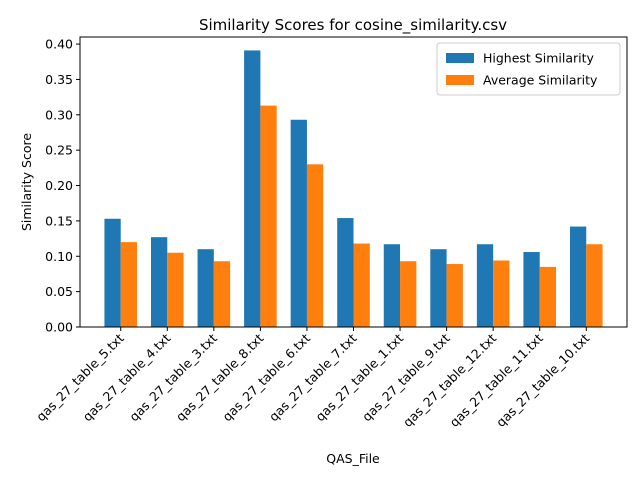 Image resolution: width=640 pixels, height=480 pixels. What do you see at coordinates (540, 80) in the screenshot?
I see `legend-label-average: Average Similarity` at bounding box center [540, 80].